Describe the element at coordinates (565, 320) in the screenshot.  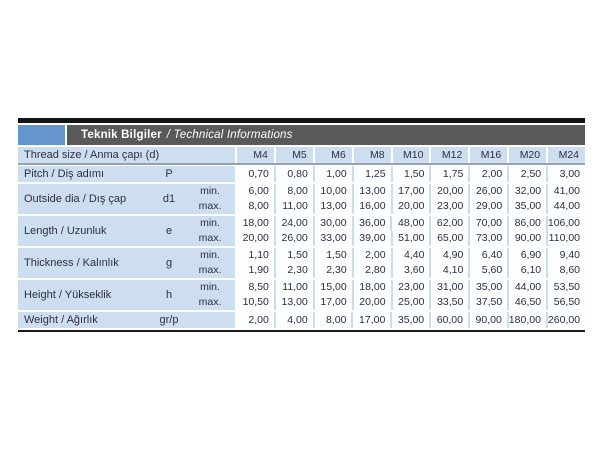
I see `data-cell: 260,00` at that location.